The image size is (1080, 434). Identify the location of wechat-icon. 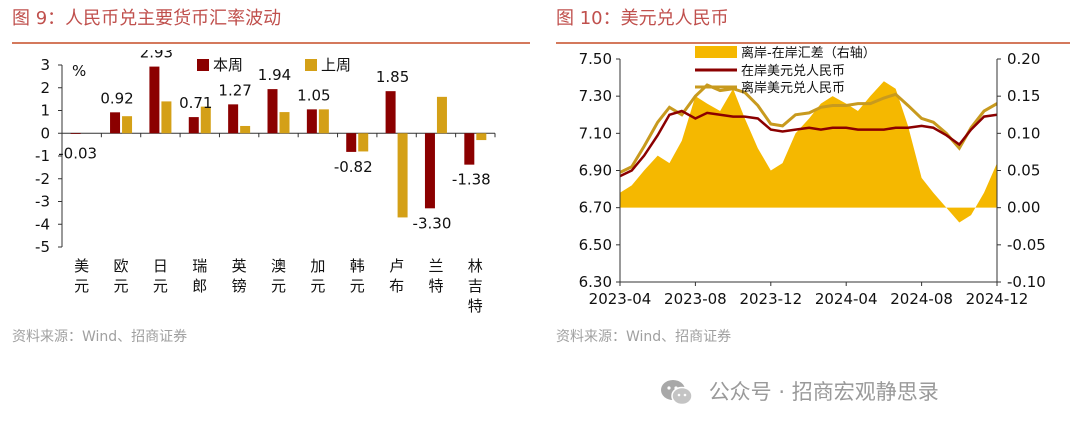
(677, 393).